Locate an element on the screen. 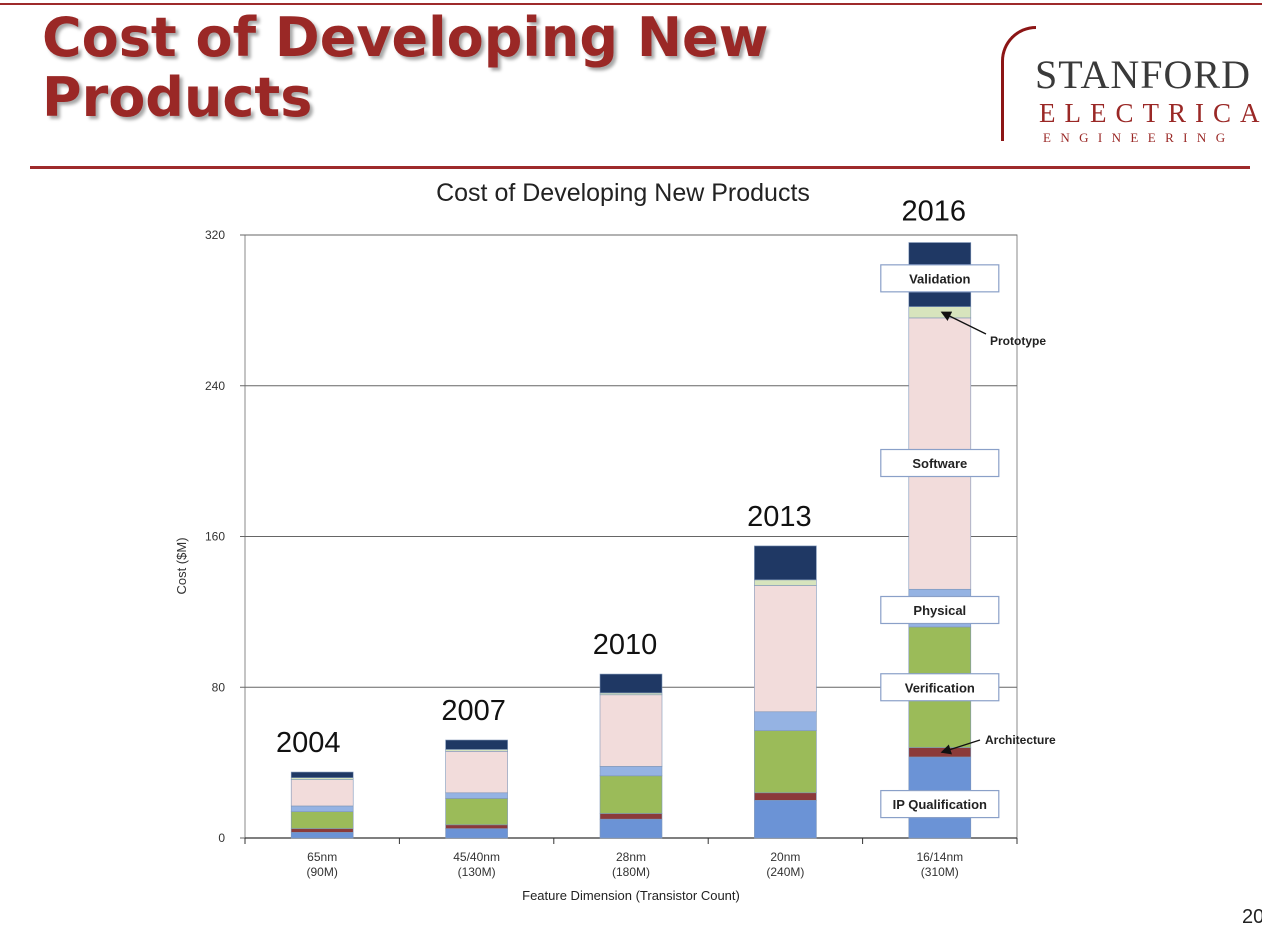  x-axis-label: Feature Dimension (Transistor Count) is located at coordinates (631, 895).